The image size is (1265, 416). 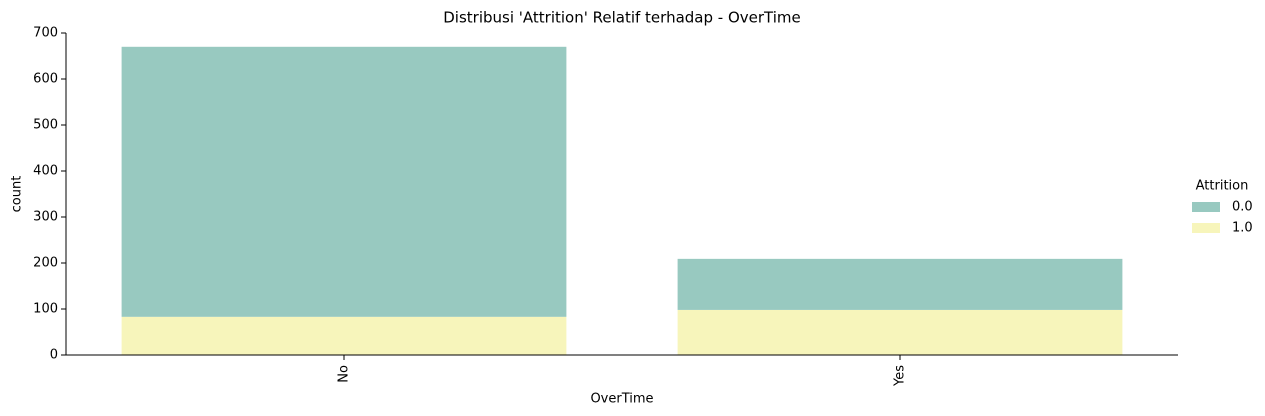 What do you see at coordinates (900, 376) in the screenshot?
I see `x-tick-label: Yes` at bounding box center [900, 376].